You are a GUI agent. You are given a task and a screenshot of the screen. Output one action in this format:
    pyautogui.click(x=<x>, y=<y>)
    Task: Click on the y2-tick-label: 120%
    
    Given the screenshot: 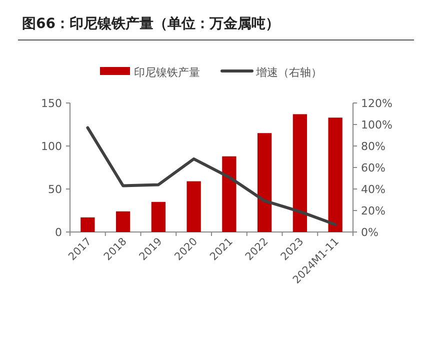 What is the action you would take?
    pyautogui.click(x=376, y=103)
    